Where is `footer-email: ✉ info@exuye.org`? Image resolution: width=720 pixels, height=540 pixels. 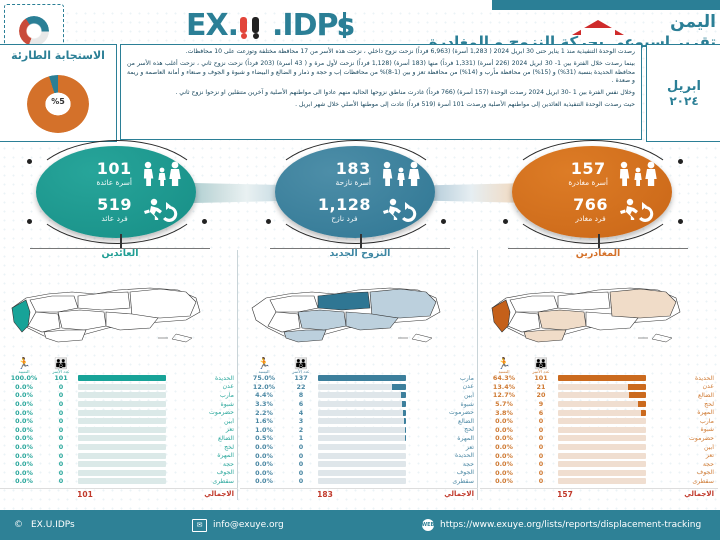
footer-email: ✉ info@exuye.org is located at coordinates (307, 525).